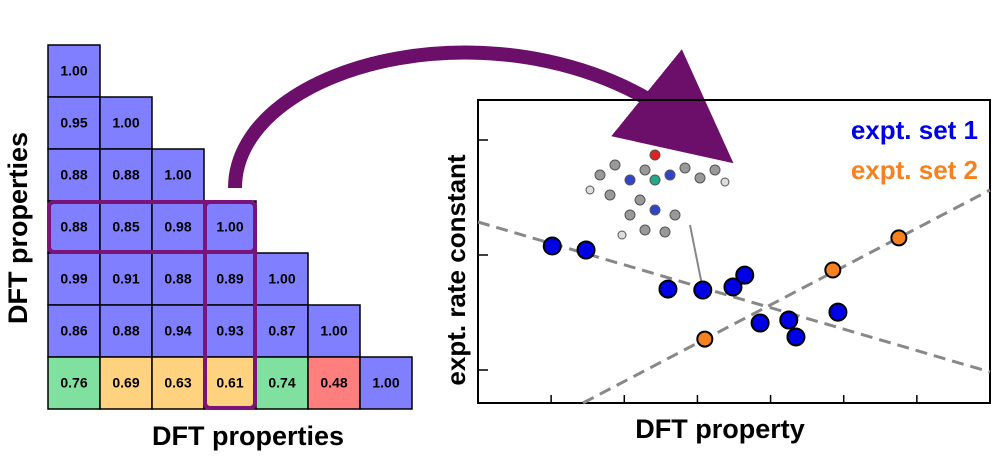 This screenshot has height=464, width=1000. What do you see at coordinates (248, 436) in the screenshot?
I see `x-axis-label: DFT properties` at bounding box center [248, 436].